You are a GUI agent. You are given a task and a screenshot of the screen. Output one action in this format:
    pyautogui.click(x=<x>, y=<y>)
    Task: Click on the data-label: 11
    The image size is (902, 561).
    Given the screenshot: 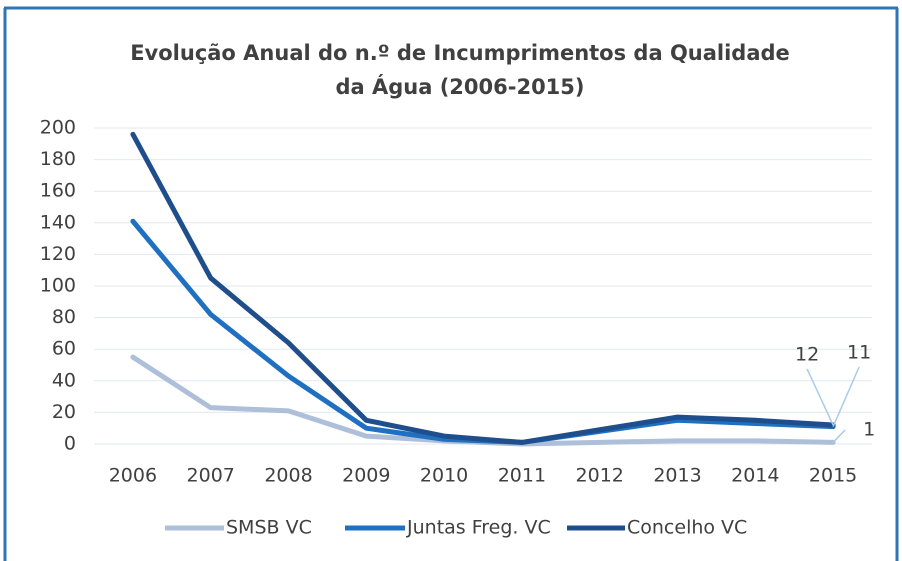 What is the action you would take?
    pyautogui.click(x=859, y=353)
    